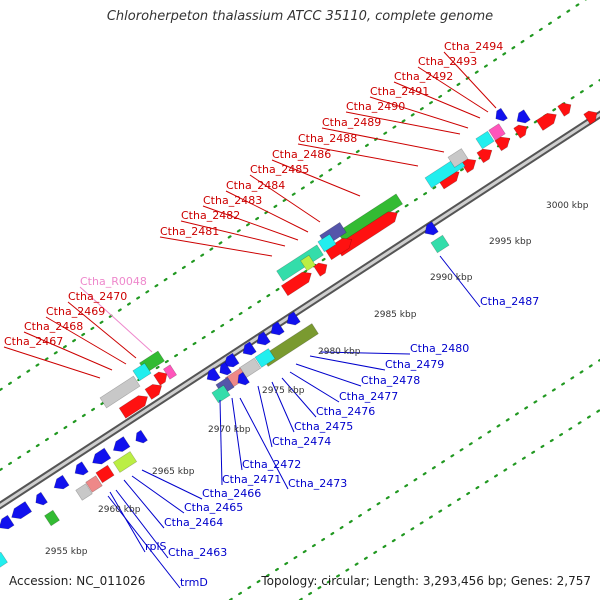  What do you see at coordinates (33, 341) in the screenshot?
I see `fwd-label-0: Ctha_2467` at bounding box center [33, 341].